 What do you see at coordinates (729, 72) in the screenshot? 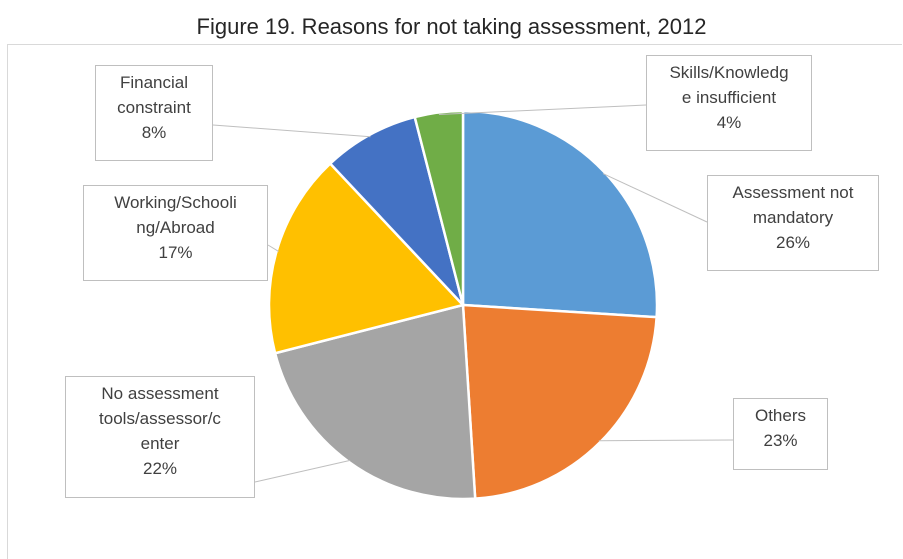
I see `slice-label-line: Skills/Knowledg` at bounding box center [729, 72].